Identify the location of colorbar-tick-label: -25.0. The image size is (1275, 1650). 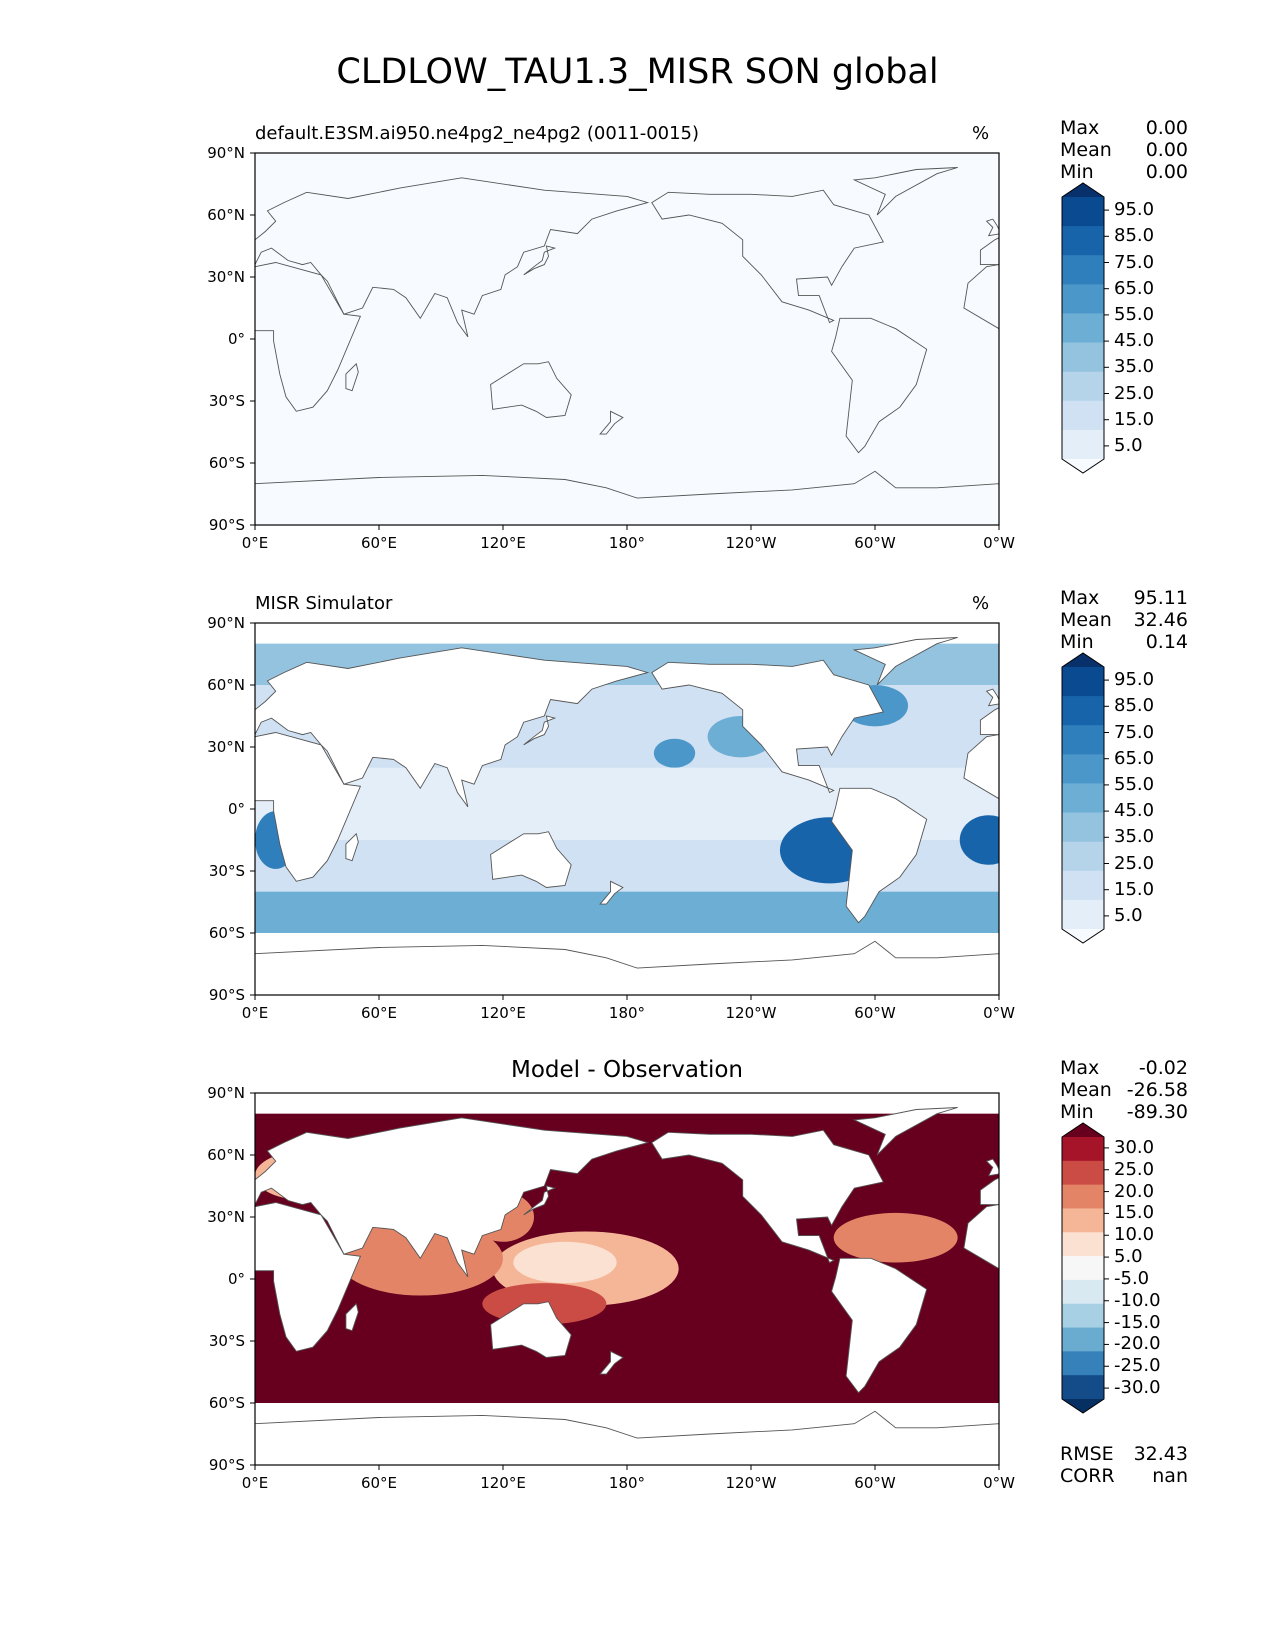
(1137, 1366).